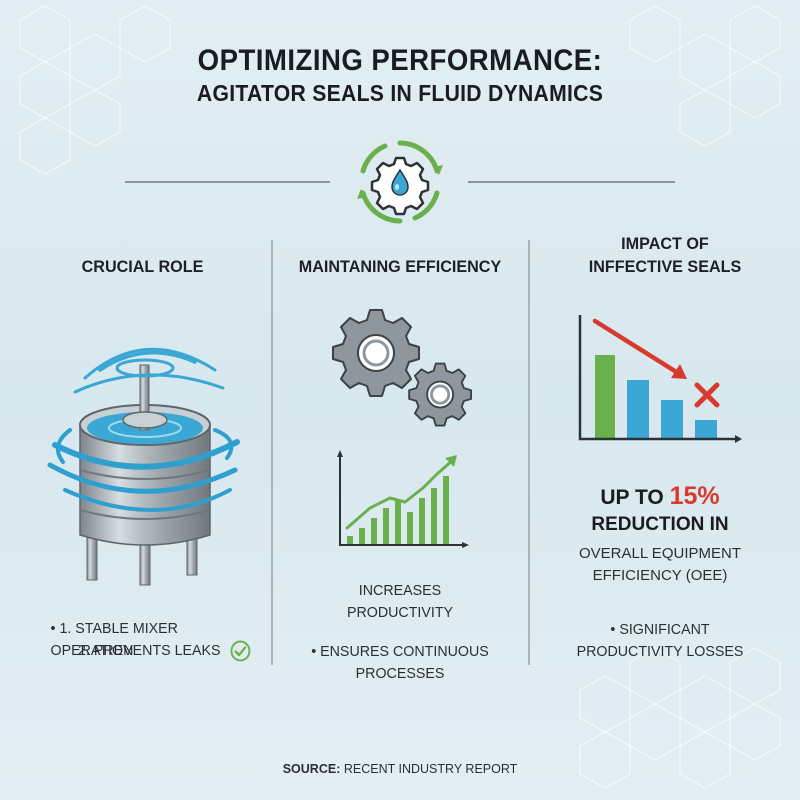  Describe the element at coordinates (660, 565) in the screenshot. I see `stat-description: OVERALL EQUIPMENT EFFICIENCY (OEE)` at that location.